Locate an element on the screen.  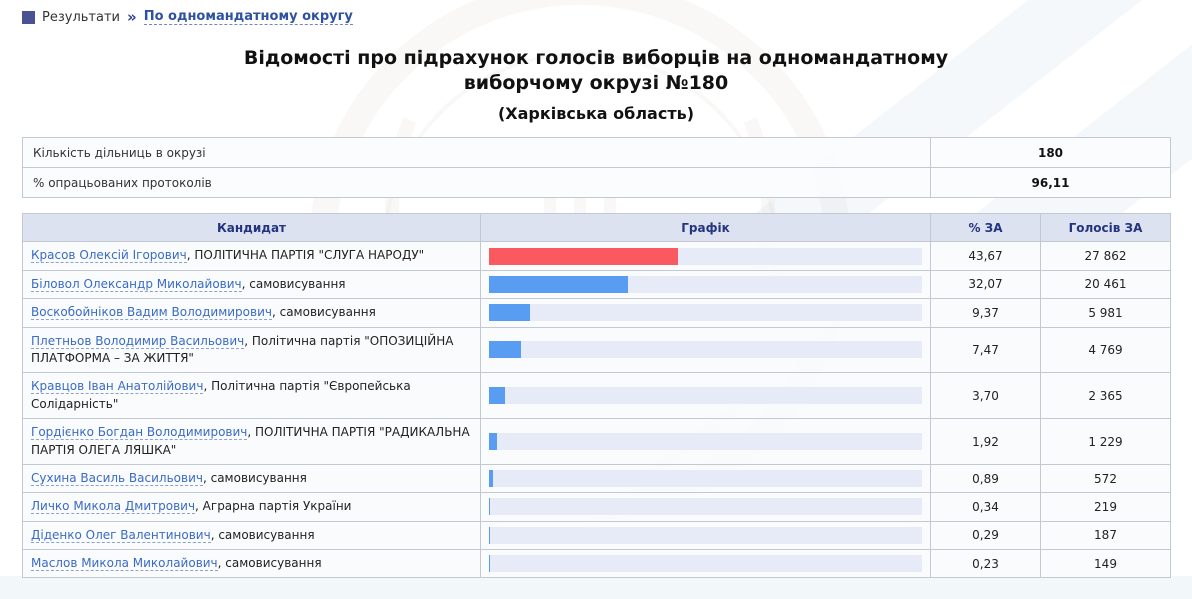
percent-cell: 7,47 is located at coordinates (985, 350).